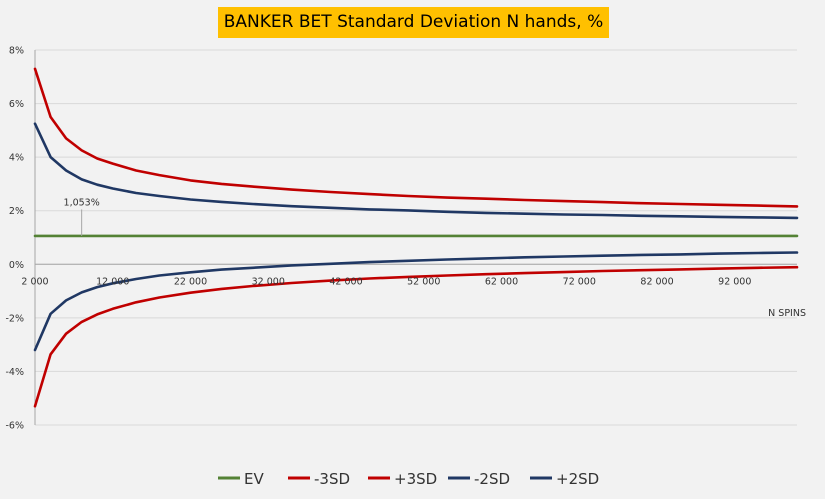 The width and height of the screenshot is (825, 499). I want to click on legend-label: +2SD, so click(577, 479).